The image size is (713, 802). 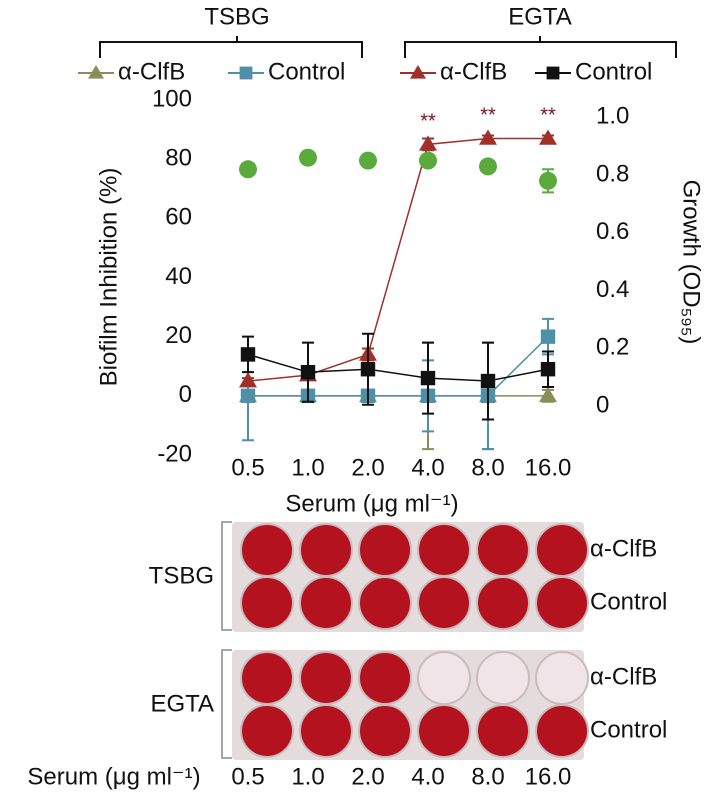 What do you see at coordinates (427, 776) in the screenshot?
I see `plate-x-label: 4.0` at bounding box center [427, 776].